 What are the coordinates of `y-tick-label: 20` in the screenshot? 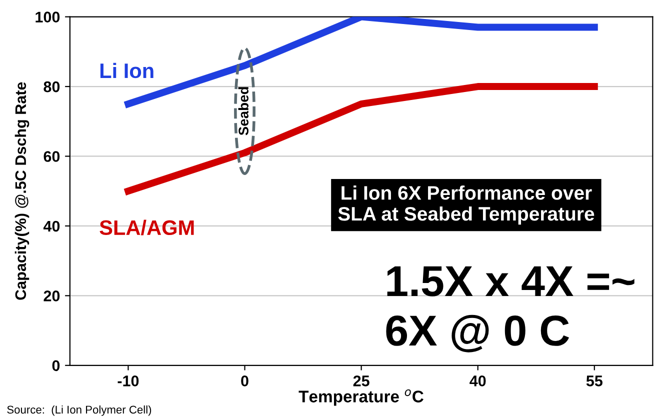 It's located at (52, 296).